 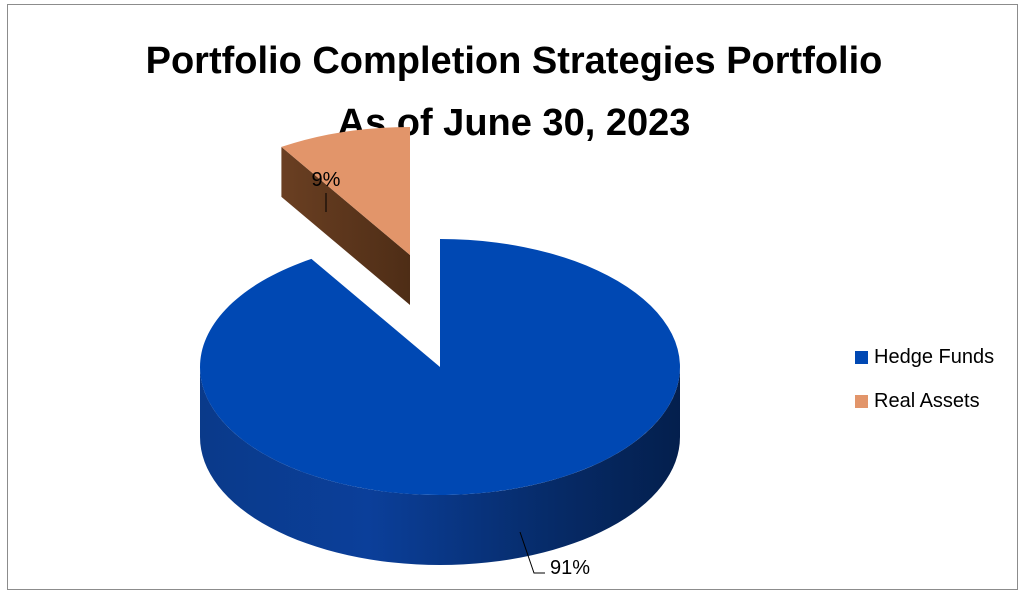 What do you see at coordinates (532, 552) in the screenshot?
I see `leader-line-hedge-funds` at bounding box center [532, 552].